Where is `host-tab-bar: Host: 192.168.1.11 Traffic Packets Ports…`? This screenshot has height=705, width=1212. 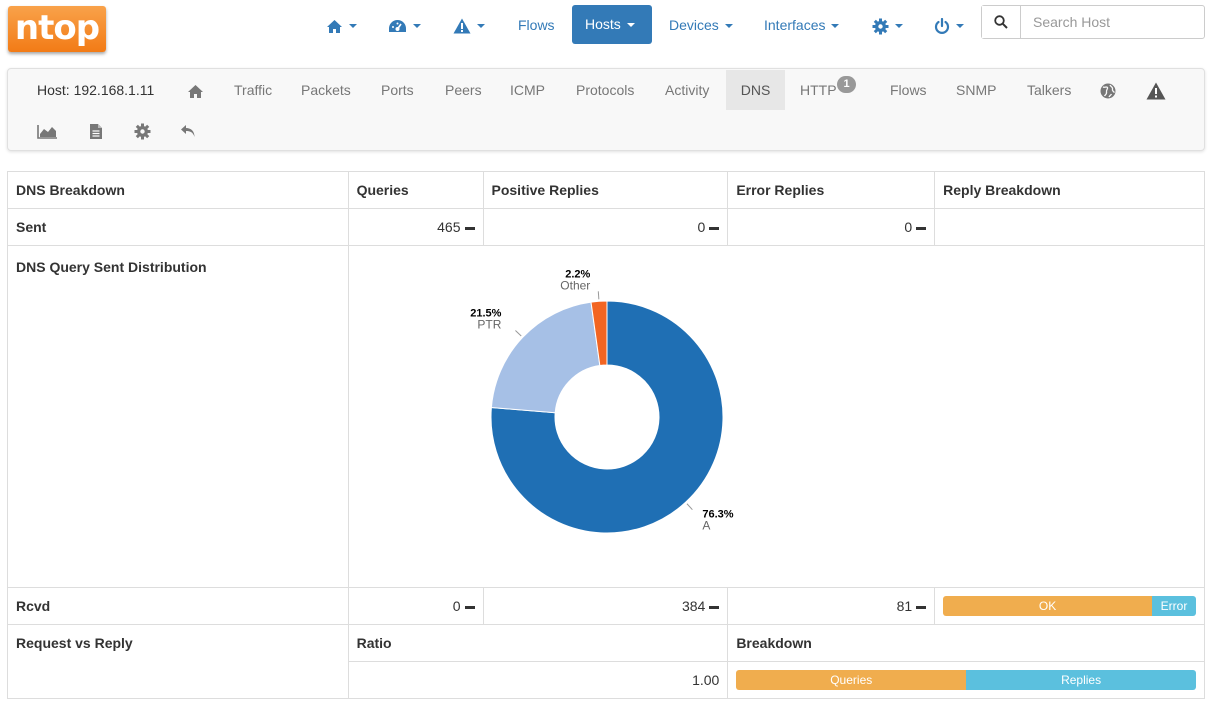 host-tab-bar: Host: 192.168.1.11 Traffic Packets Ports… is located at coordinates (606, 109).